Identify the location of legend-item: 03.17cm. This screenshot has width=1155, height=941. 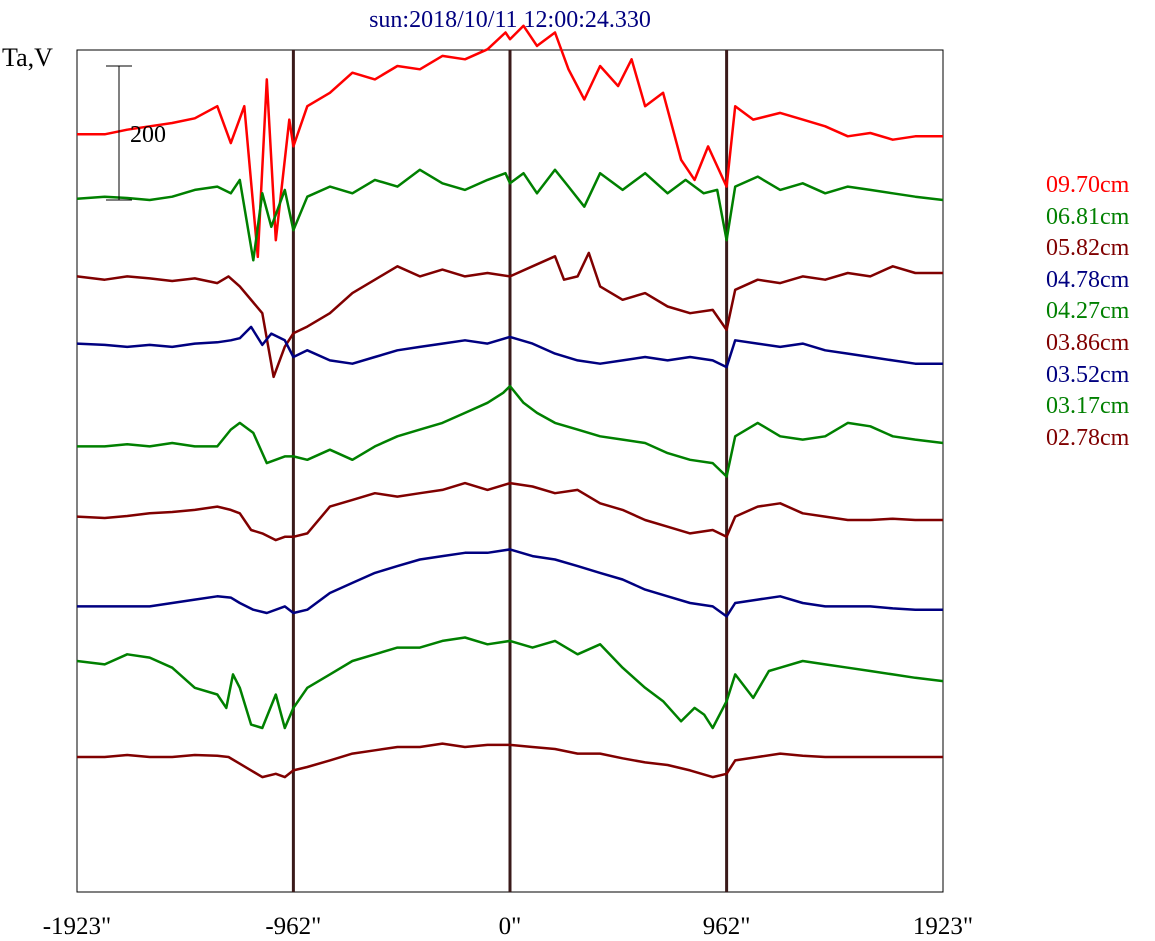
(1088, 406).